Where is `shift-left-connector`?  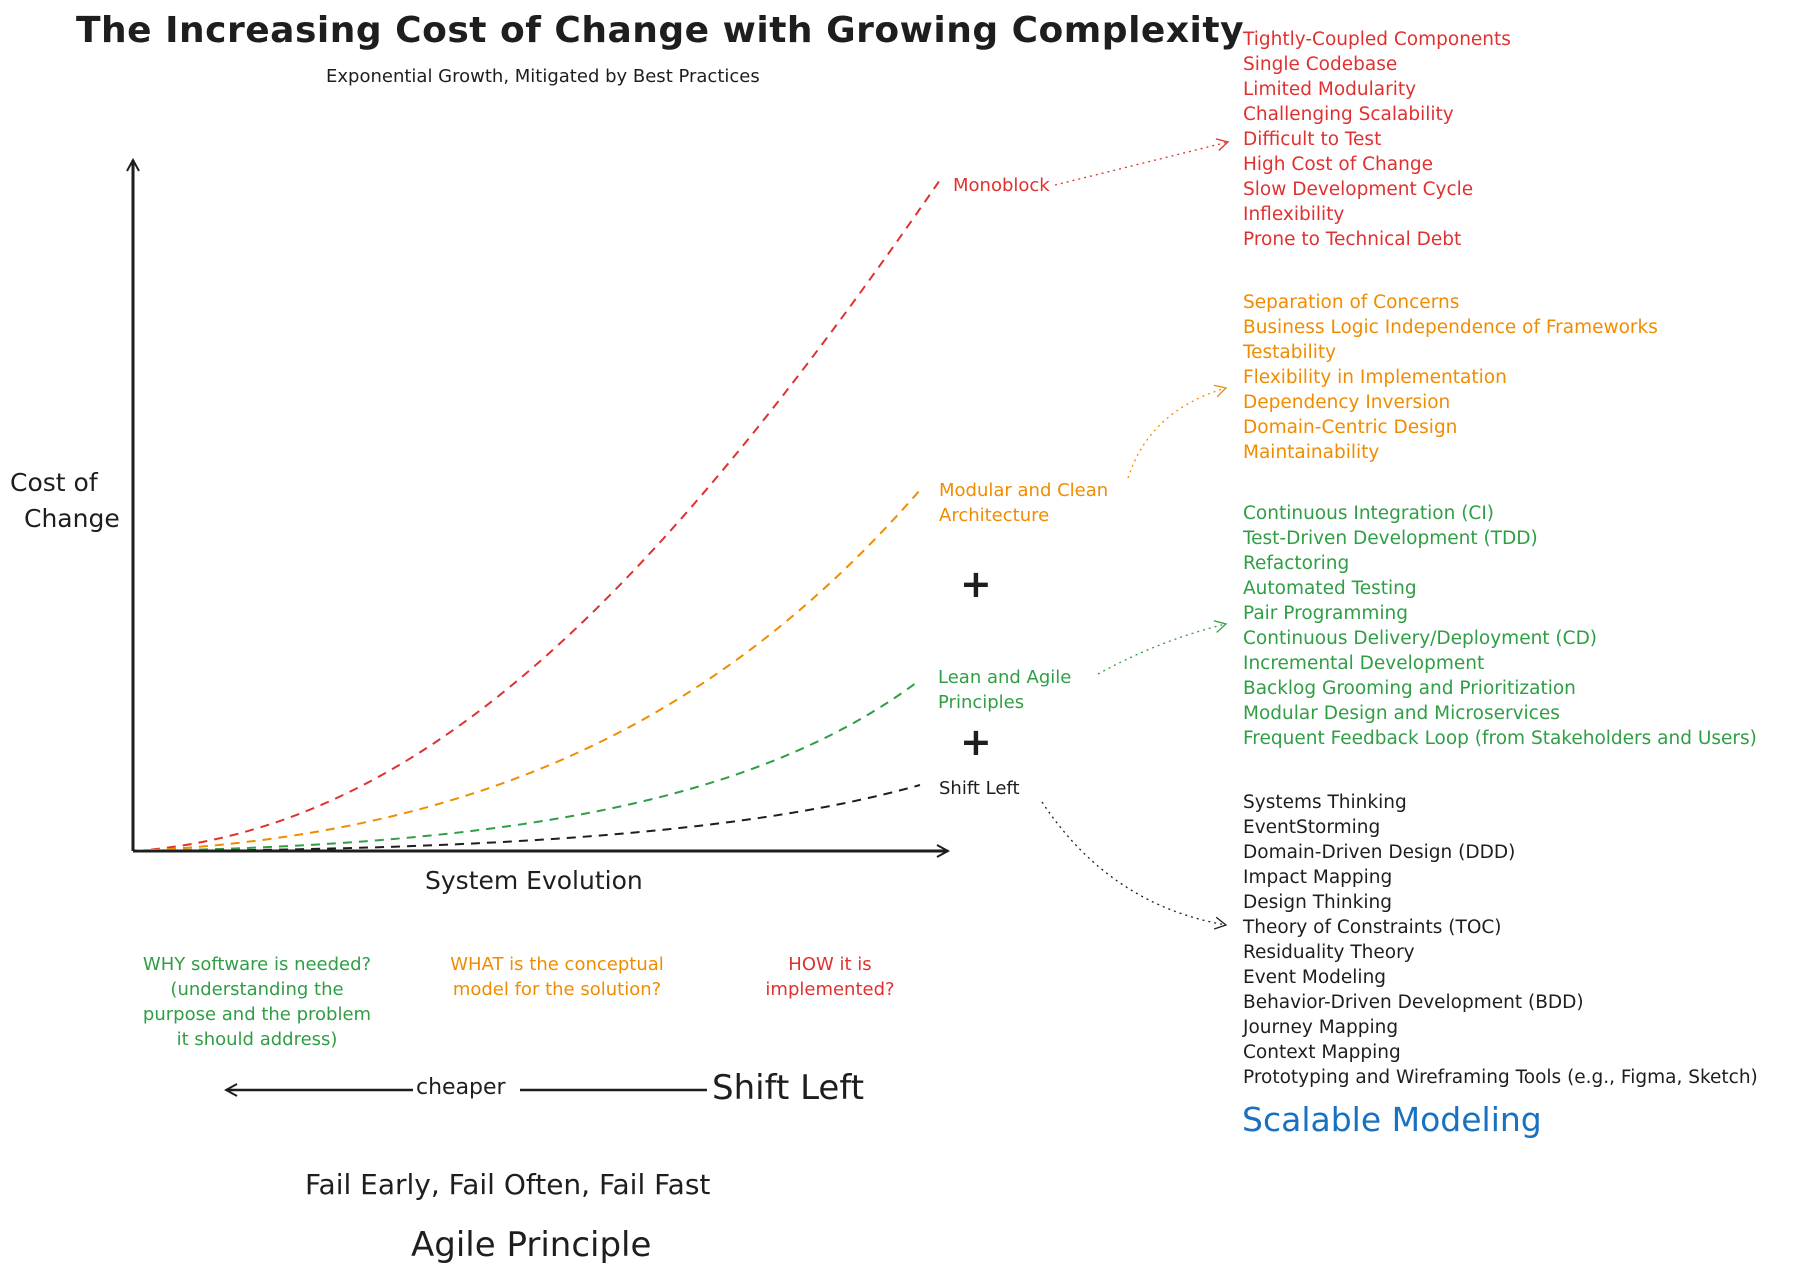 shift-left-connector is located at coordinates (1134, 865).